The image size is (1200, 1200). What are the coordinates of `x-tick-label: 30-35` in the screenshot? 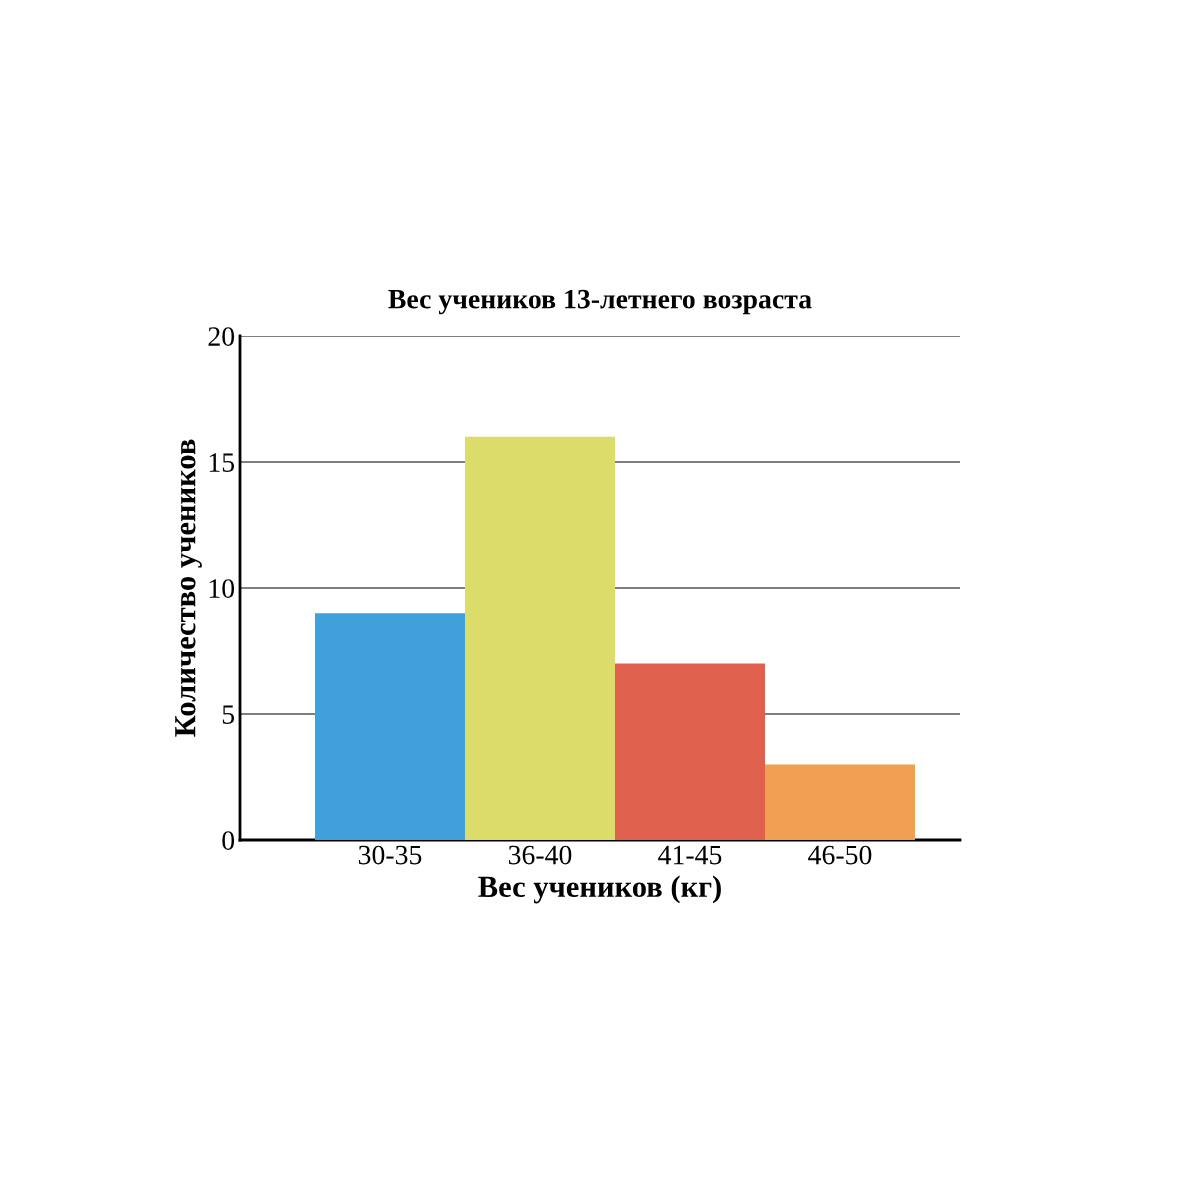 It's located at (390, 855).